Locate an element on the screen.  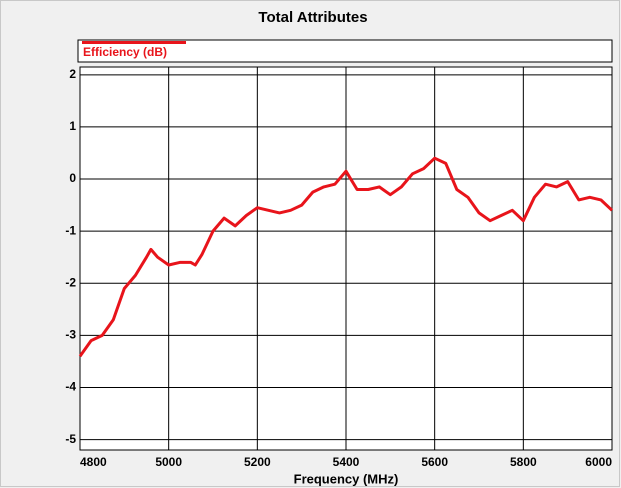
x-tick-label: 5400 is located at coordinates (346, 462).